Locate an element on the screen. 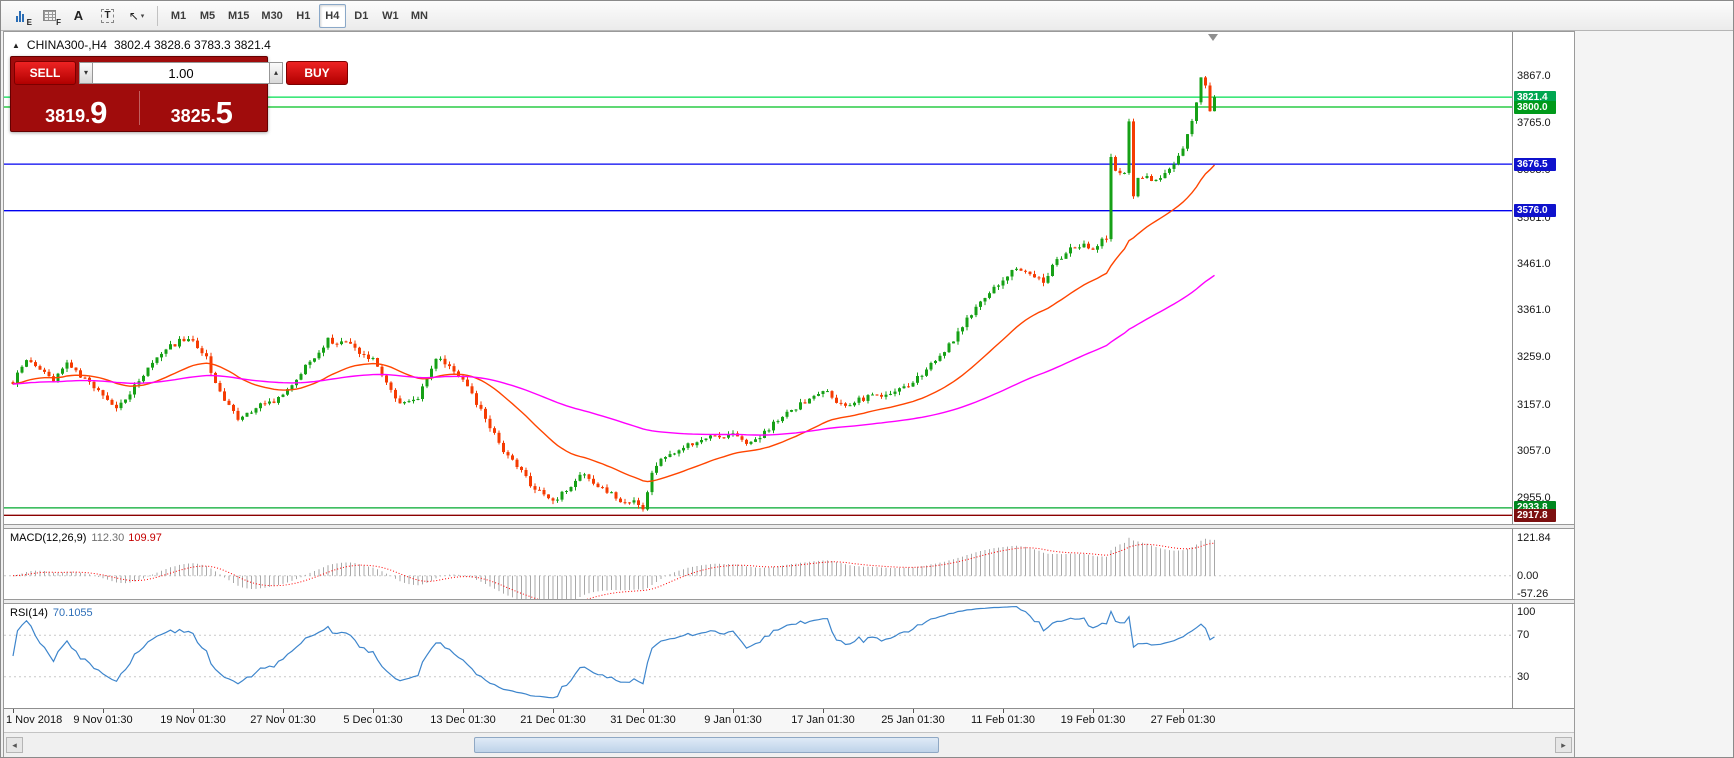  macd-signal-line is located at coordinates (613, 570).